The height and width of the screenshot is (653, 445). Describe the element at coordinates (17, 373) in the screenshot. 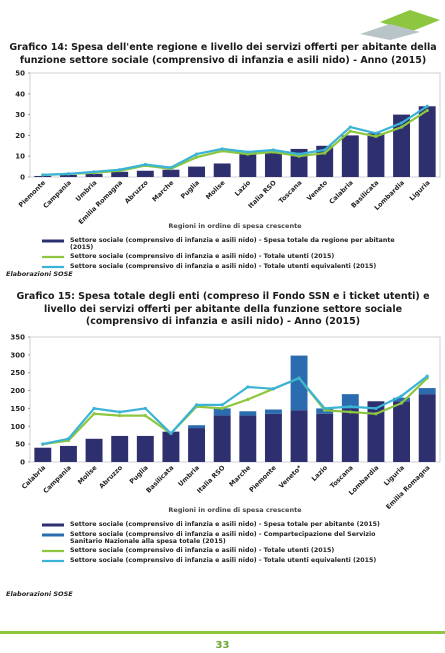

I see `y-tick-label: 250` at that location.